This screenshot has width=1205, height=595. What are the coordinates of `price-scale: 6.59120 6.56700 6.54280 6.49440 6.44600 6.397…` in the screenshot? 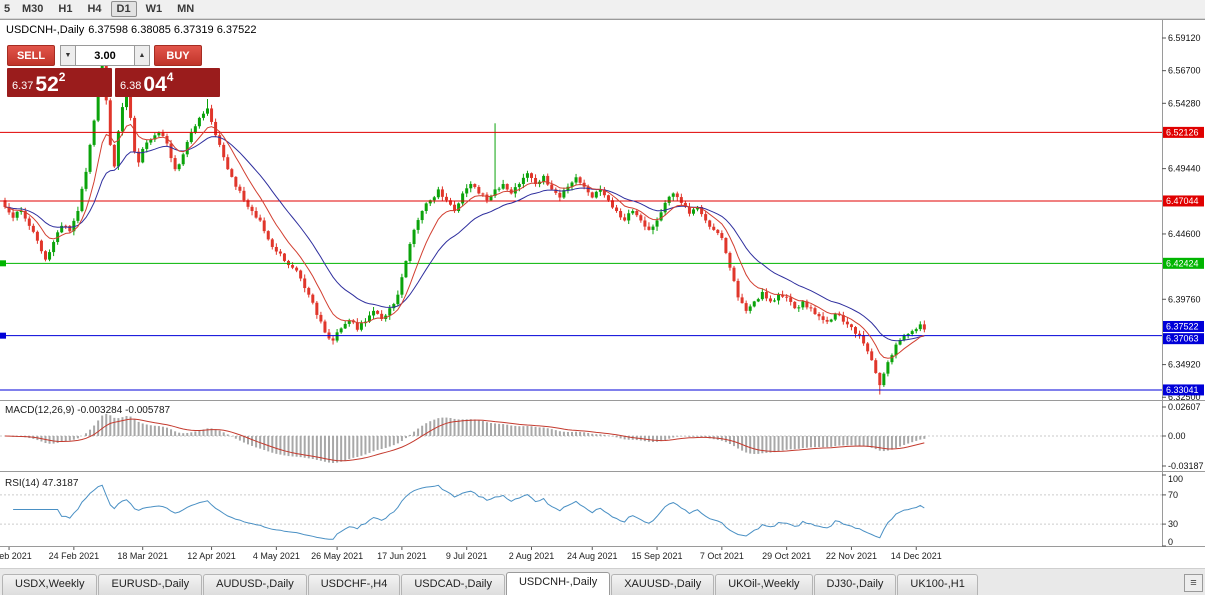 It's located at (1183, 290).